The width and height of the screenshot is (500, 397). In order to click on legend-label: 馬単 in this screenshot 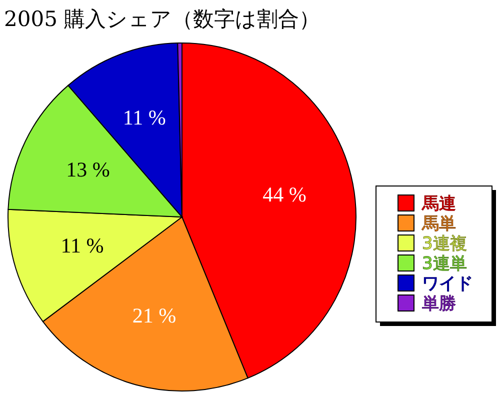, I will do `click(438, 224)`.